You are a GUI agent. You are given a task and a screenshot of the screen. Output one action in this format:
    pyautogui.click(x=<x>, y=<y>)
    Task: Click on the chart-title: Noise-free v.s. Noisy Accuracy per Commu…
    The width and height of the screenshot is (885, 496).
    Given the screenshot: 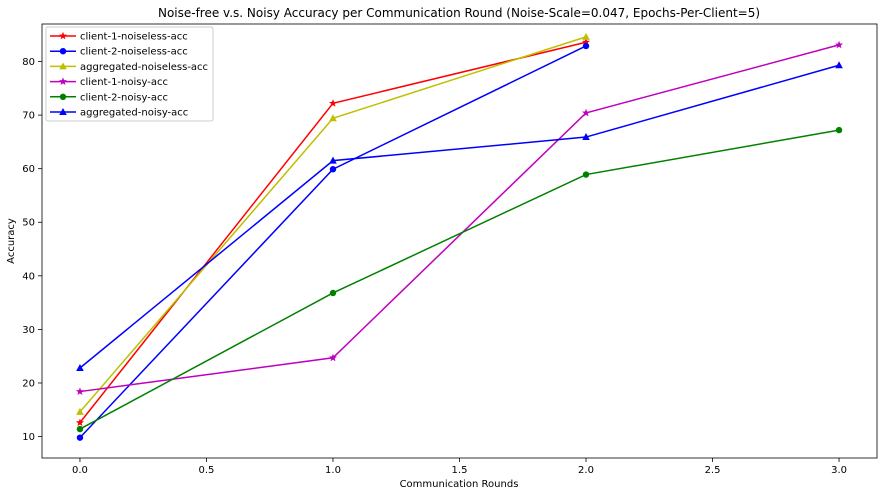 What is the action you would take?
    pyautogui.click(x=459, y=13)
    